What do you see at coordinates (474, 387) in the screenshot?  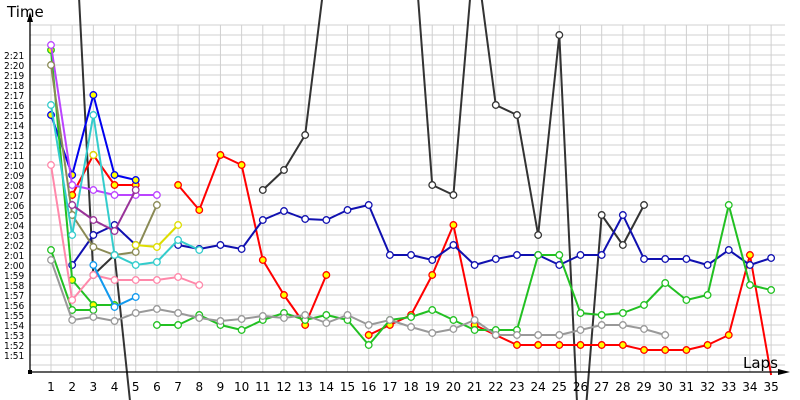 I see `x-tick-label: 21` at bounding box center [474, 387].